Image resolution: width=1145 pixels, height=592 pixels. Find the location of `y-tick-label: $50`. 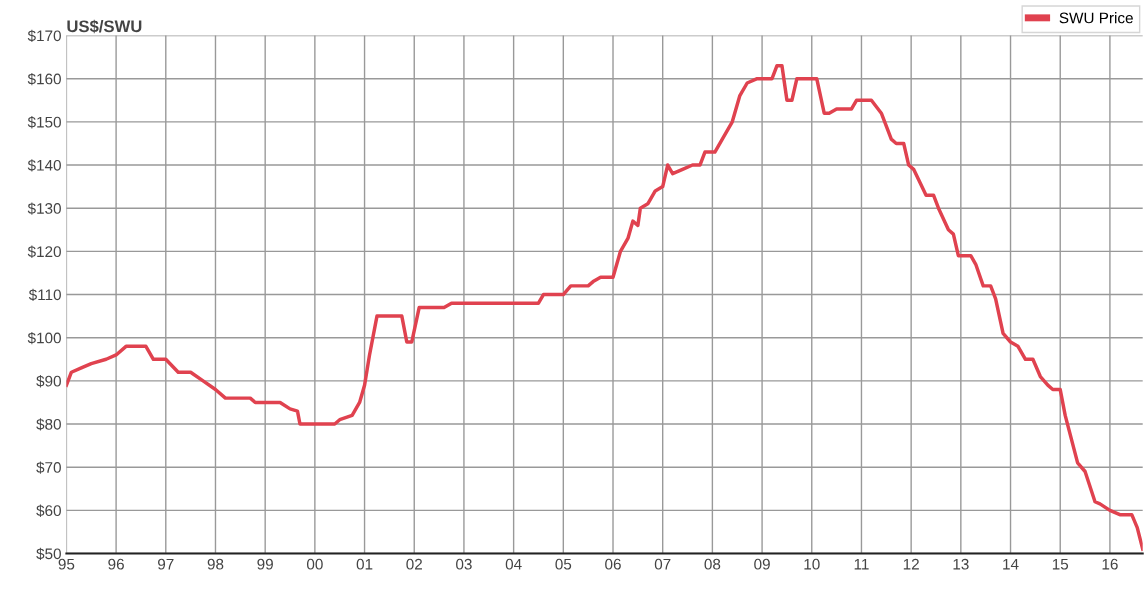

y-tick-label: $50 is located at coordinates (48, 554).